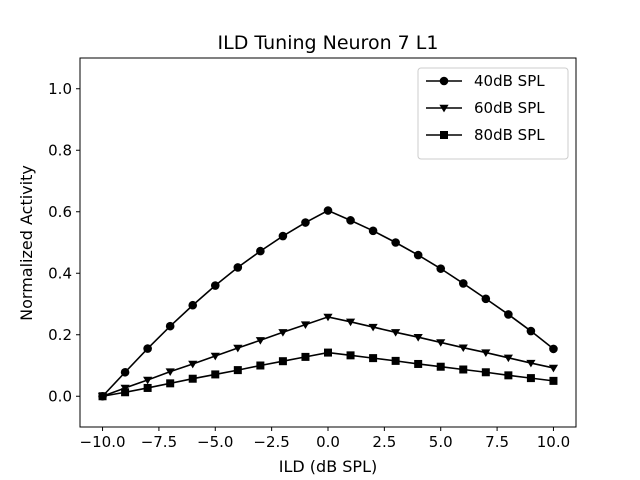  I want to click on legend-label: 60dB SPL, so click(509, 108).